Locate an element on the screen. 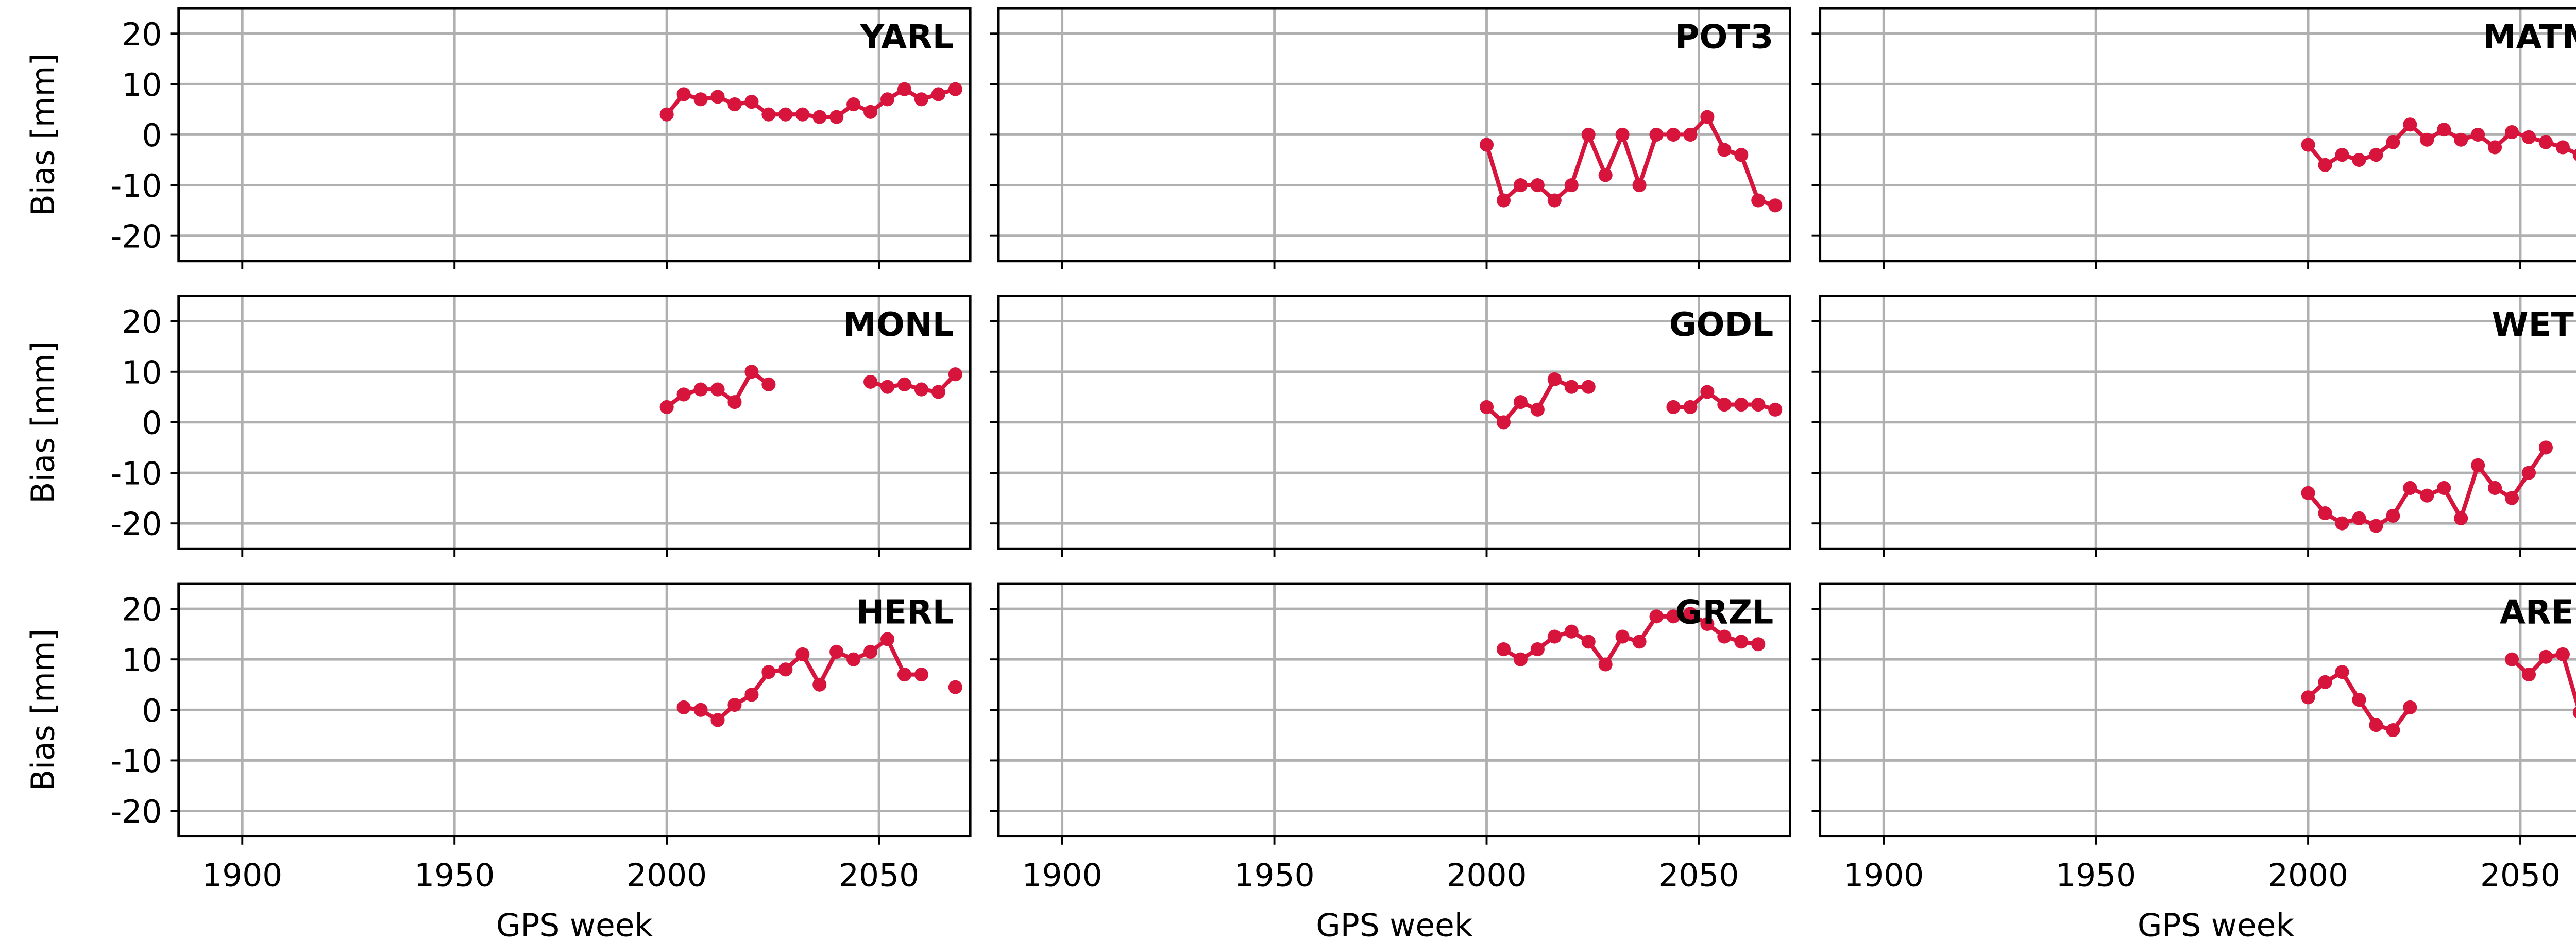 This screenshot has height=941, width=2576. panel-title: MATM is located at coordinates (2529, 37).